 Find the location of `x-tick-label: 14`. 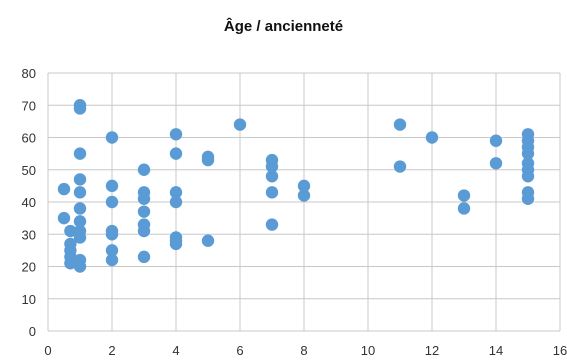

x-tick-label: 14 is located at coordinates (496, 350).